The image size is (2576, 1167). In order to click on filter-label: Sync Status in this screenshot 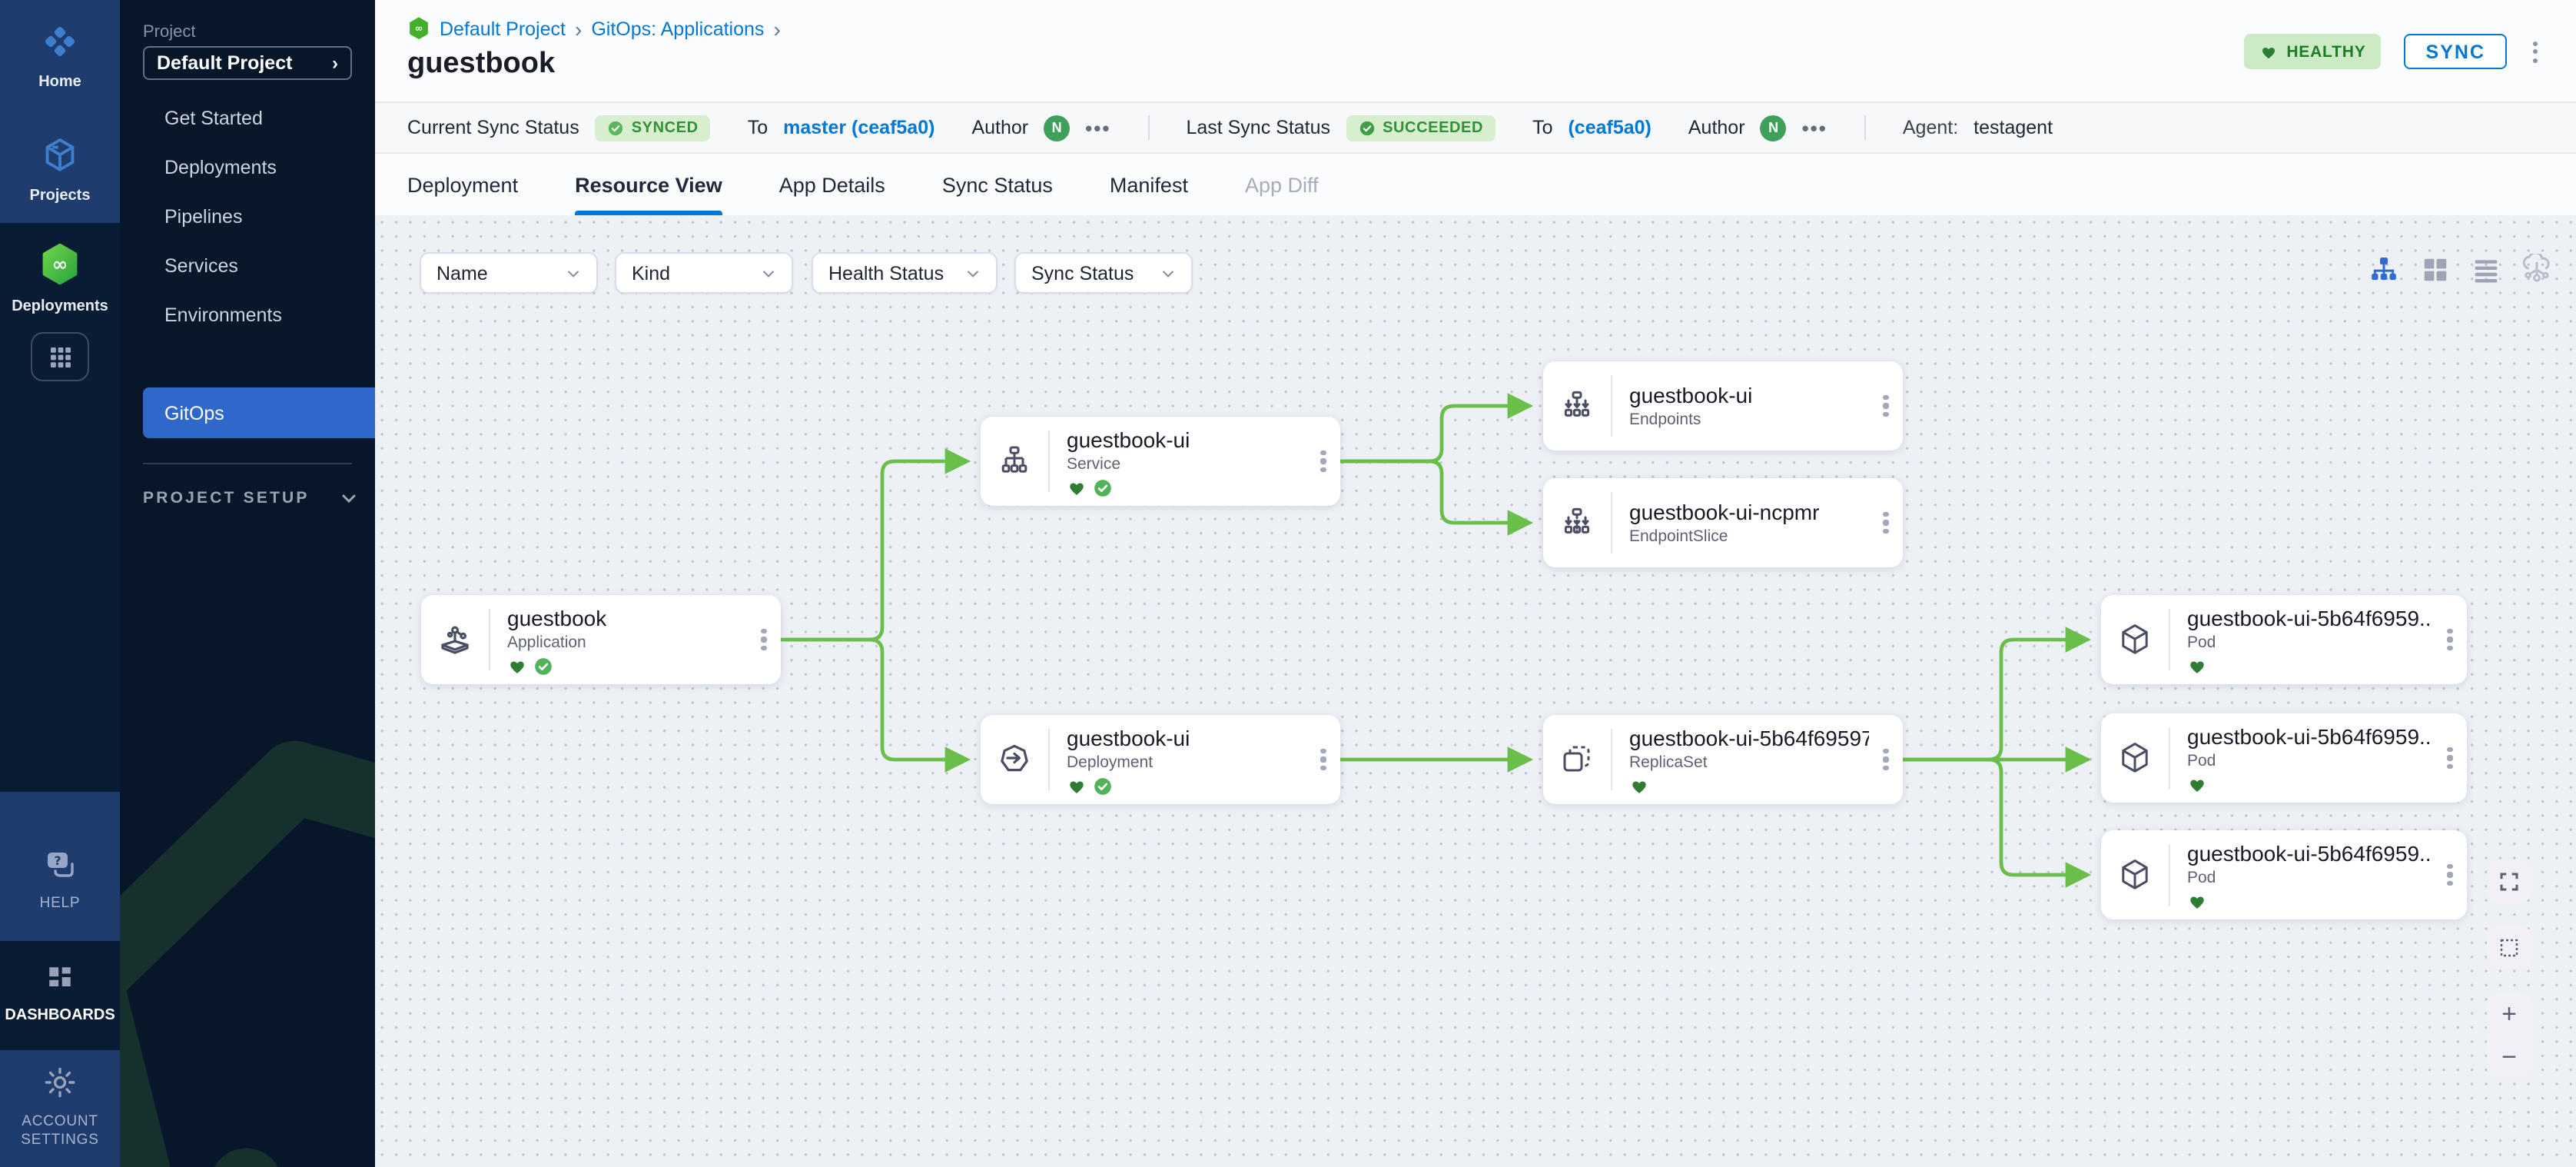, I will do `click(1082, 273)`.